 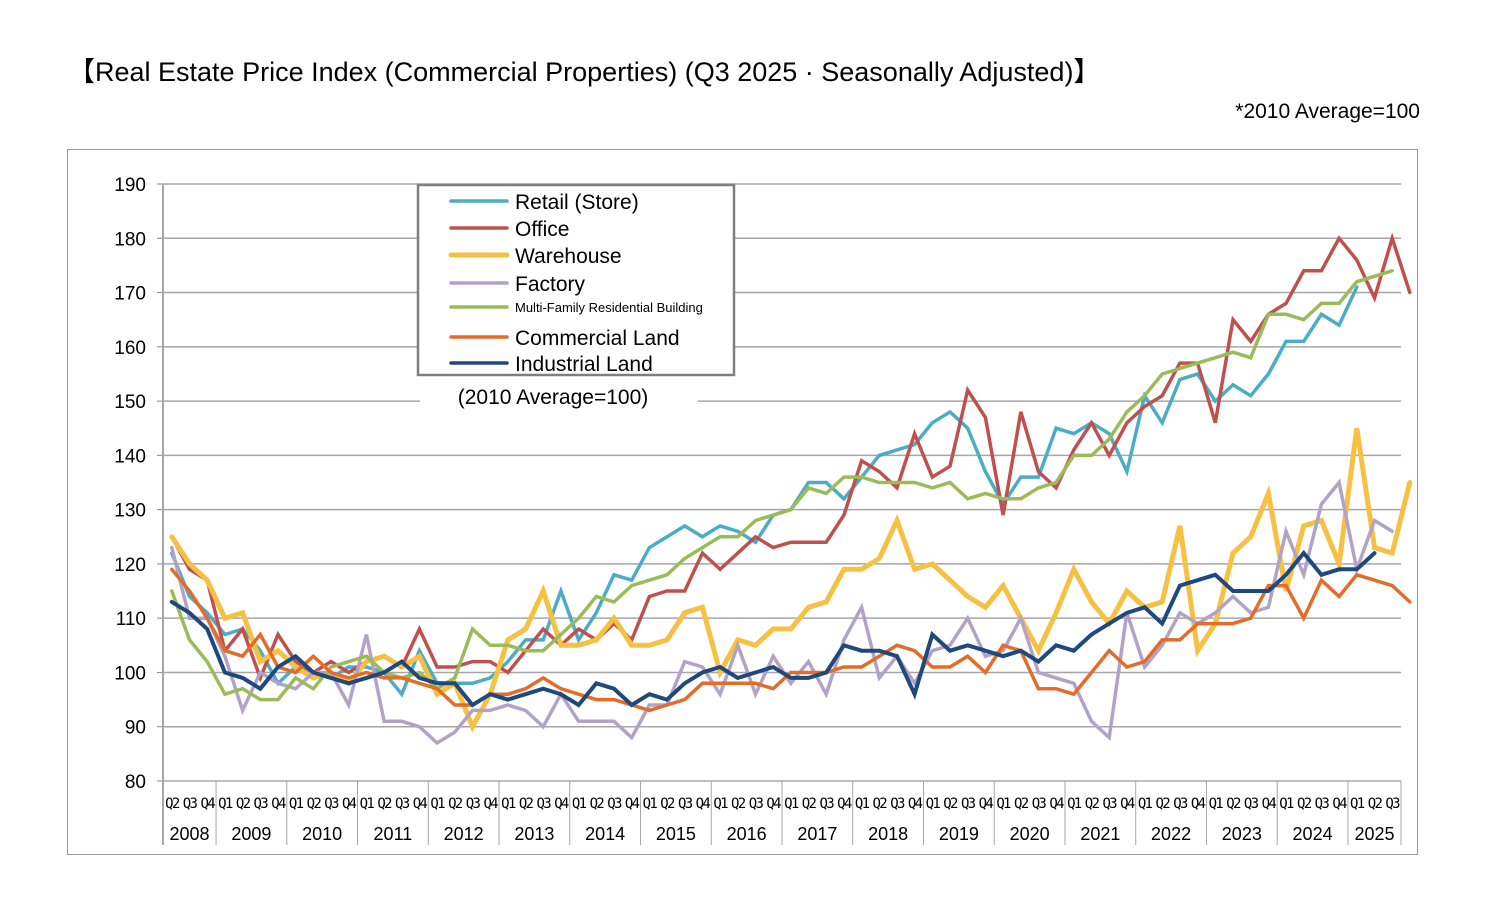 What do you see at coordinates (773, 628) in the screenshot?
I see `series-line-industrial-land` at bounding box center [773, 628].